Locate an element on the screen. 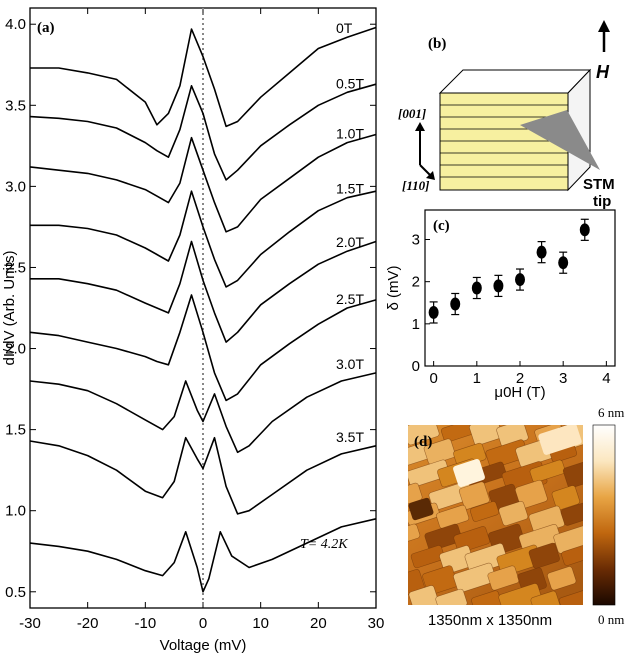 The height and width of the screenshot is (654, 639). panel-c-ylabel: δ (mV) is located at coordinates (393, 287).